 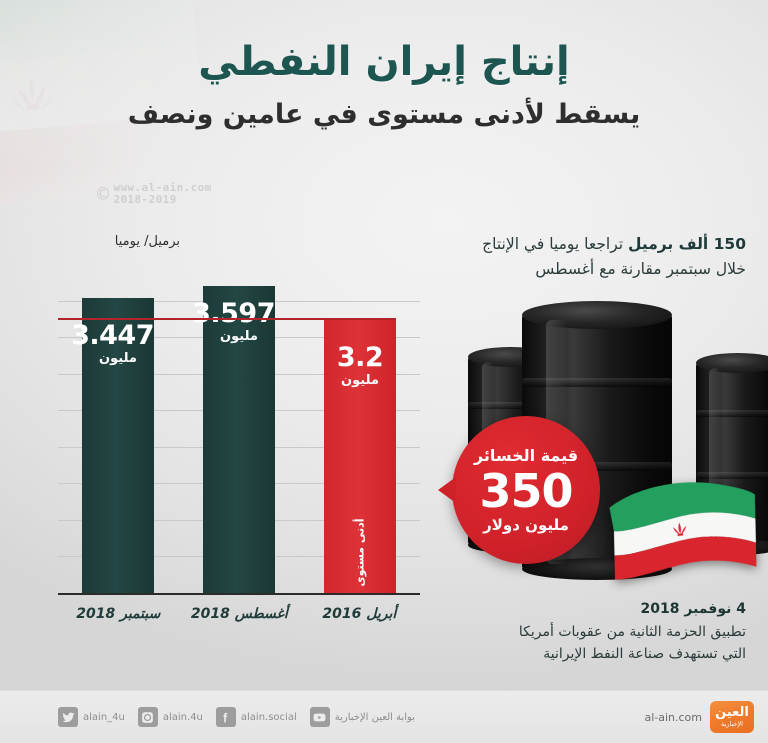 I want to click on social-handle: alain_4u, so click(x=104, y=717).